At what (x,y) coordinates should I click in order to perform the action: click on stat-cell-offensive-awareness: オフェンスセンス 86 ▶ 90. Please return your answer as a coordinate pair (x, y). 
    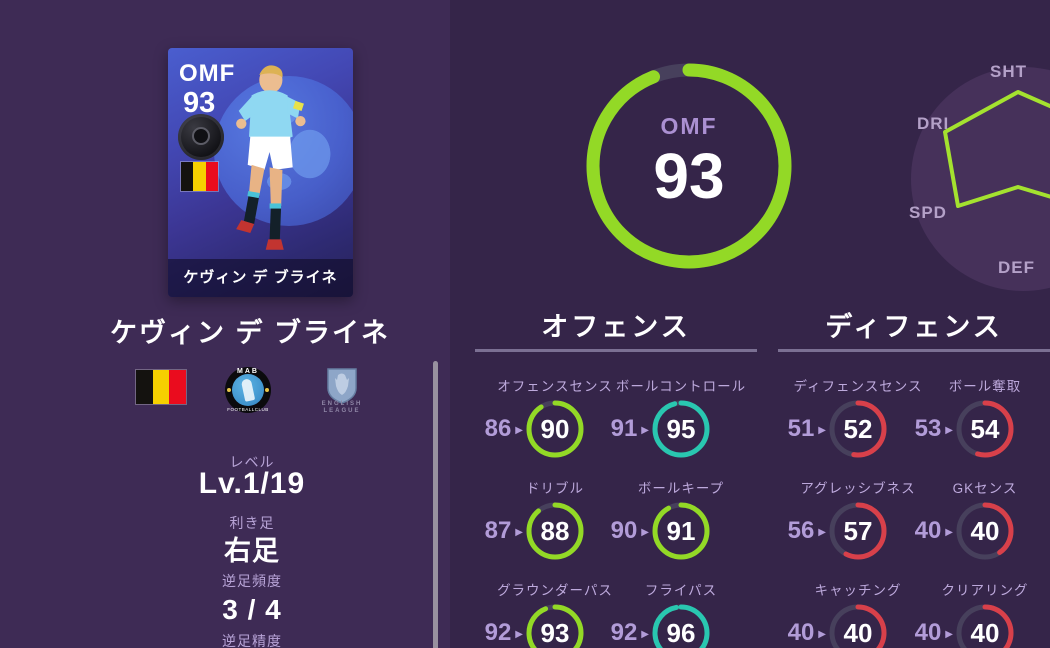
    Looking at the image, I should click on (555, 416).